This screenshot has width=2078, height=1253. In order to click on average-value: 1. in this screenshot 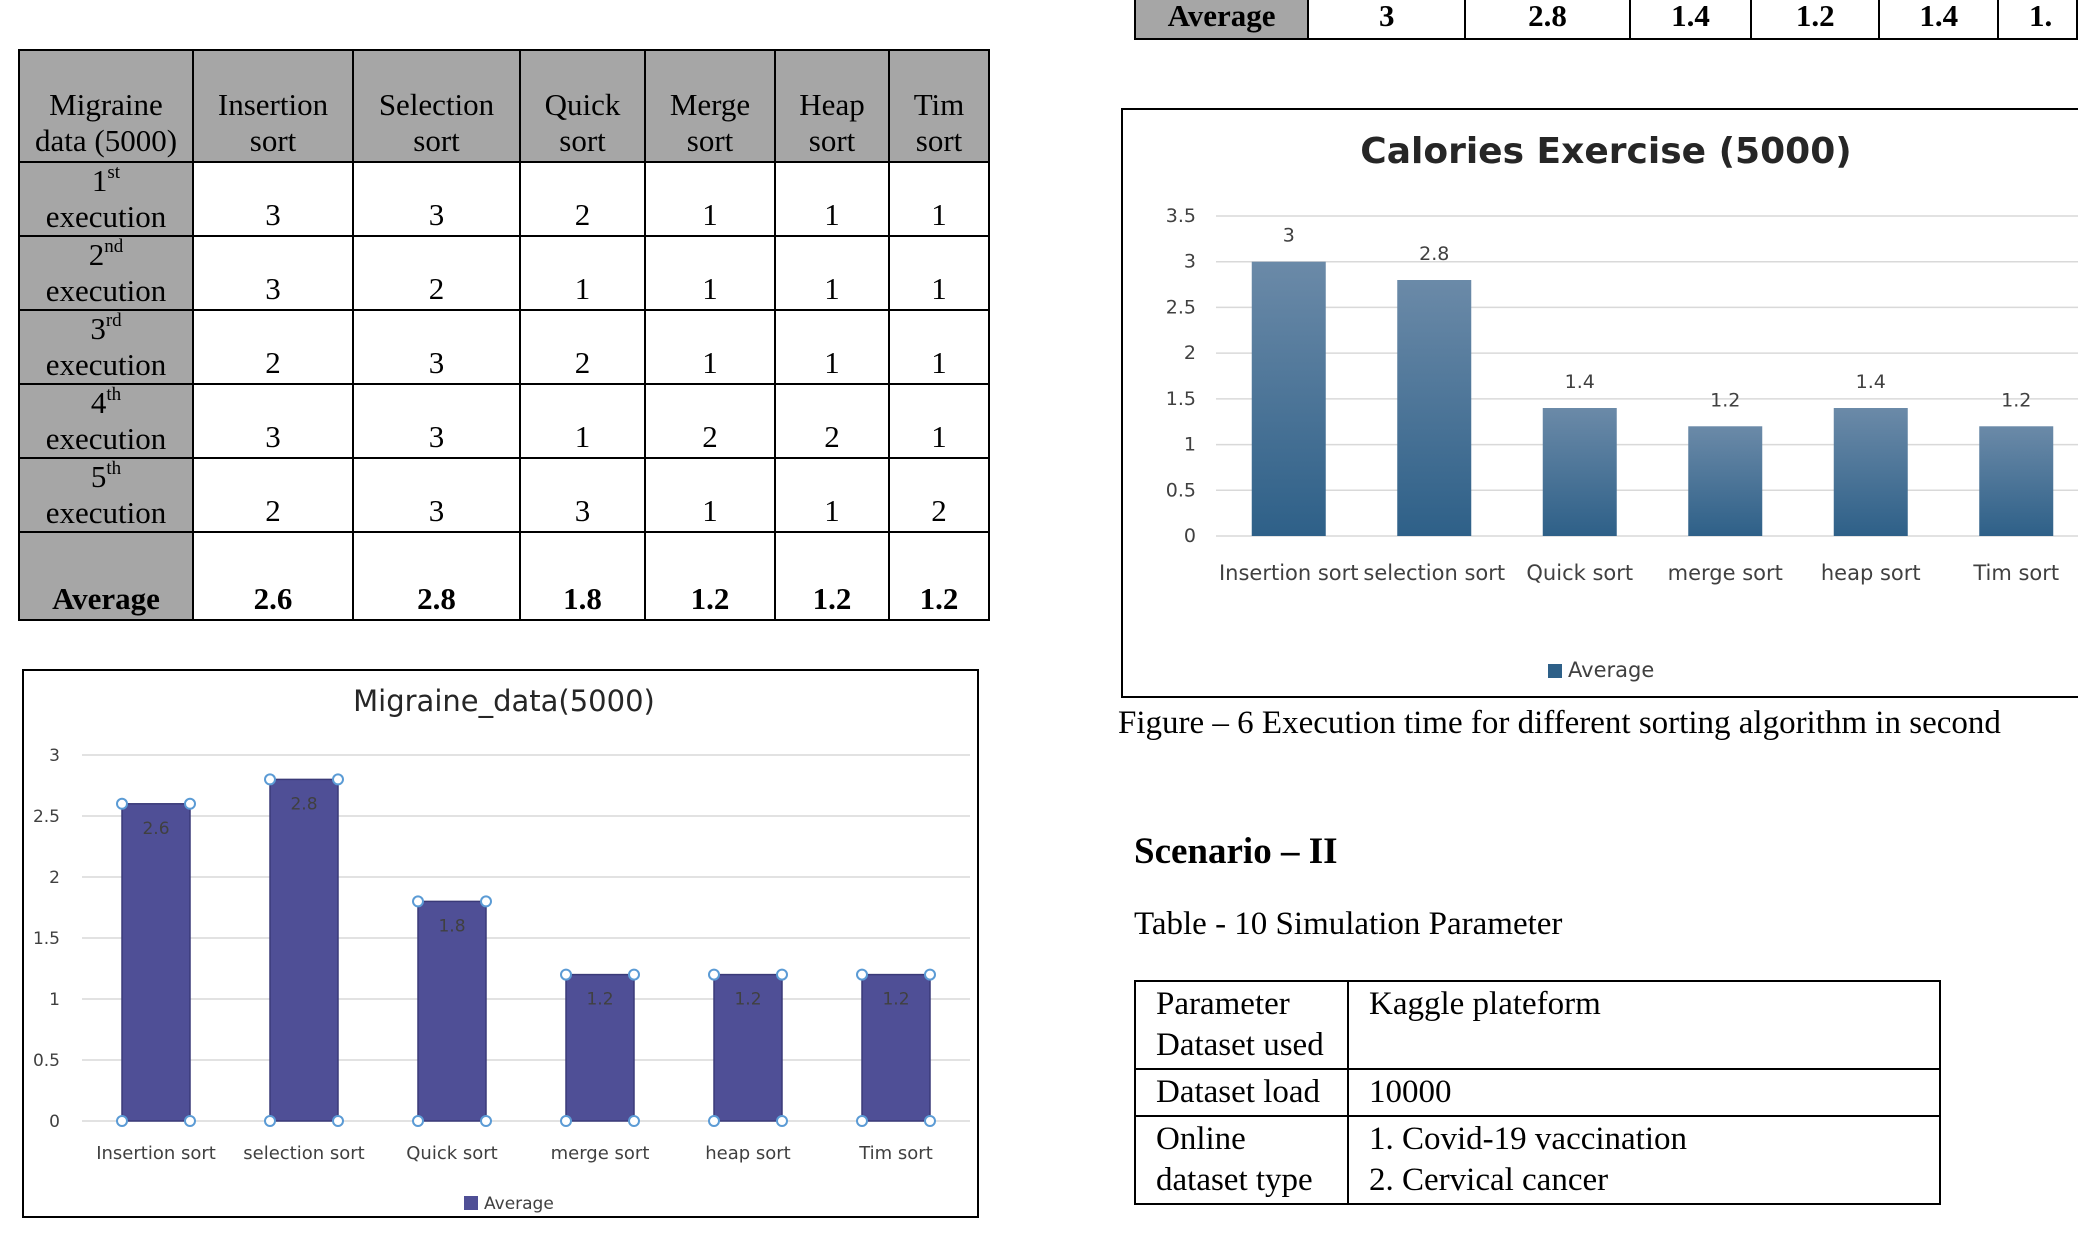, I will do `click(2037, 20)`.